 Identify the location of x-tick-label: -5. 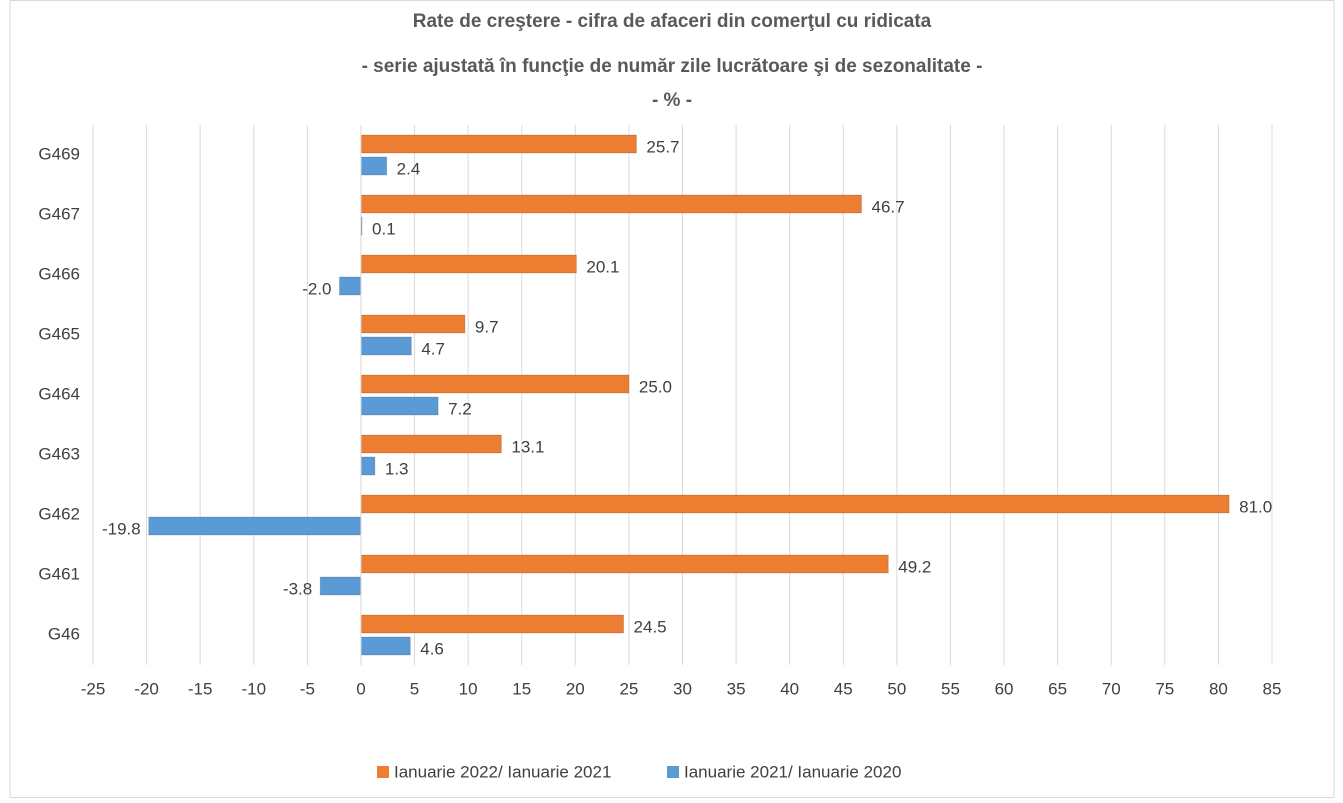
(307, 688).